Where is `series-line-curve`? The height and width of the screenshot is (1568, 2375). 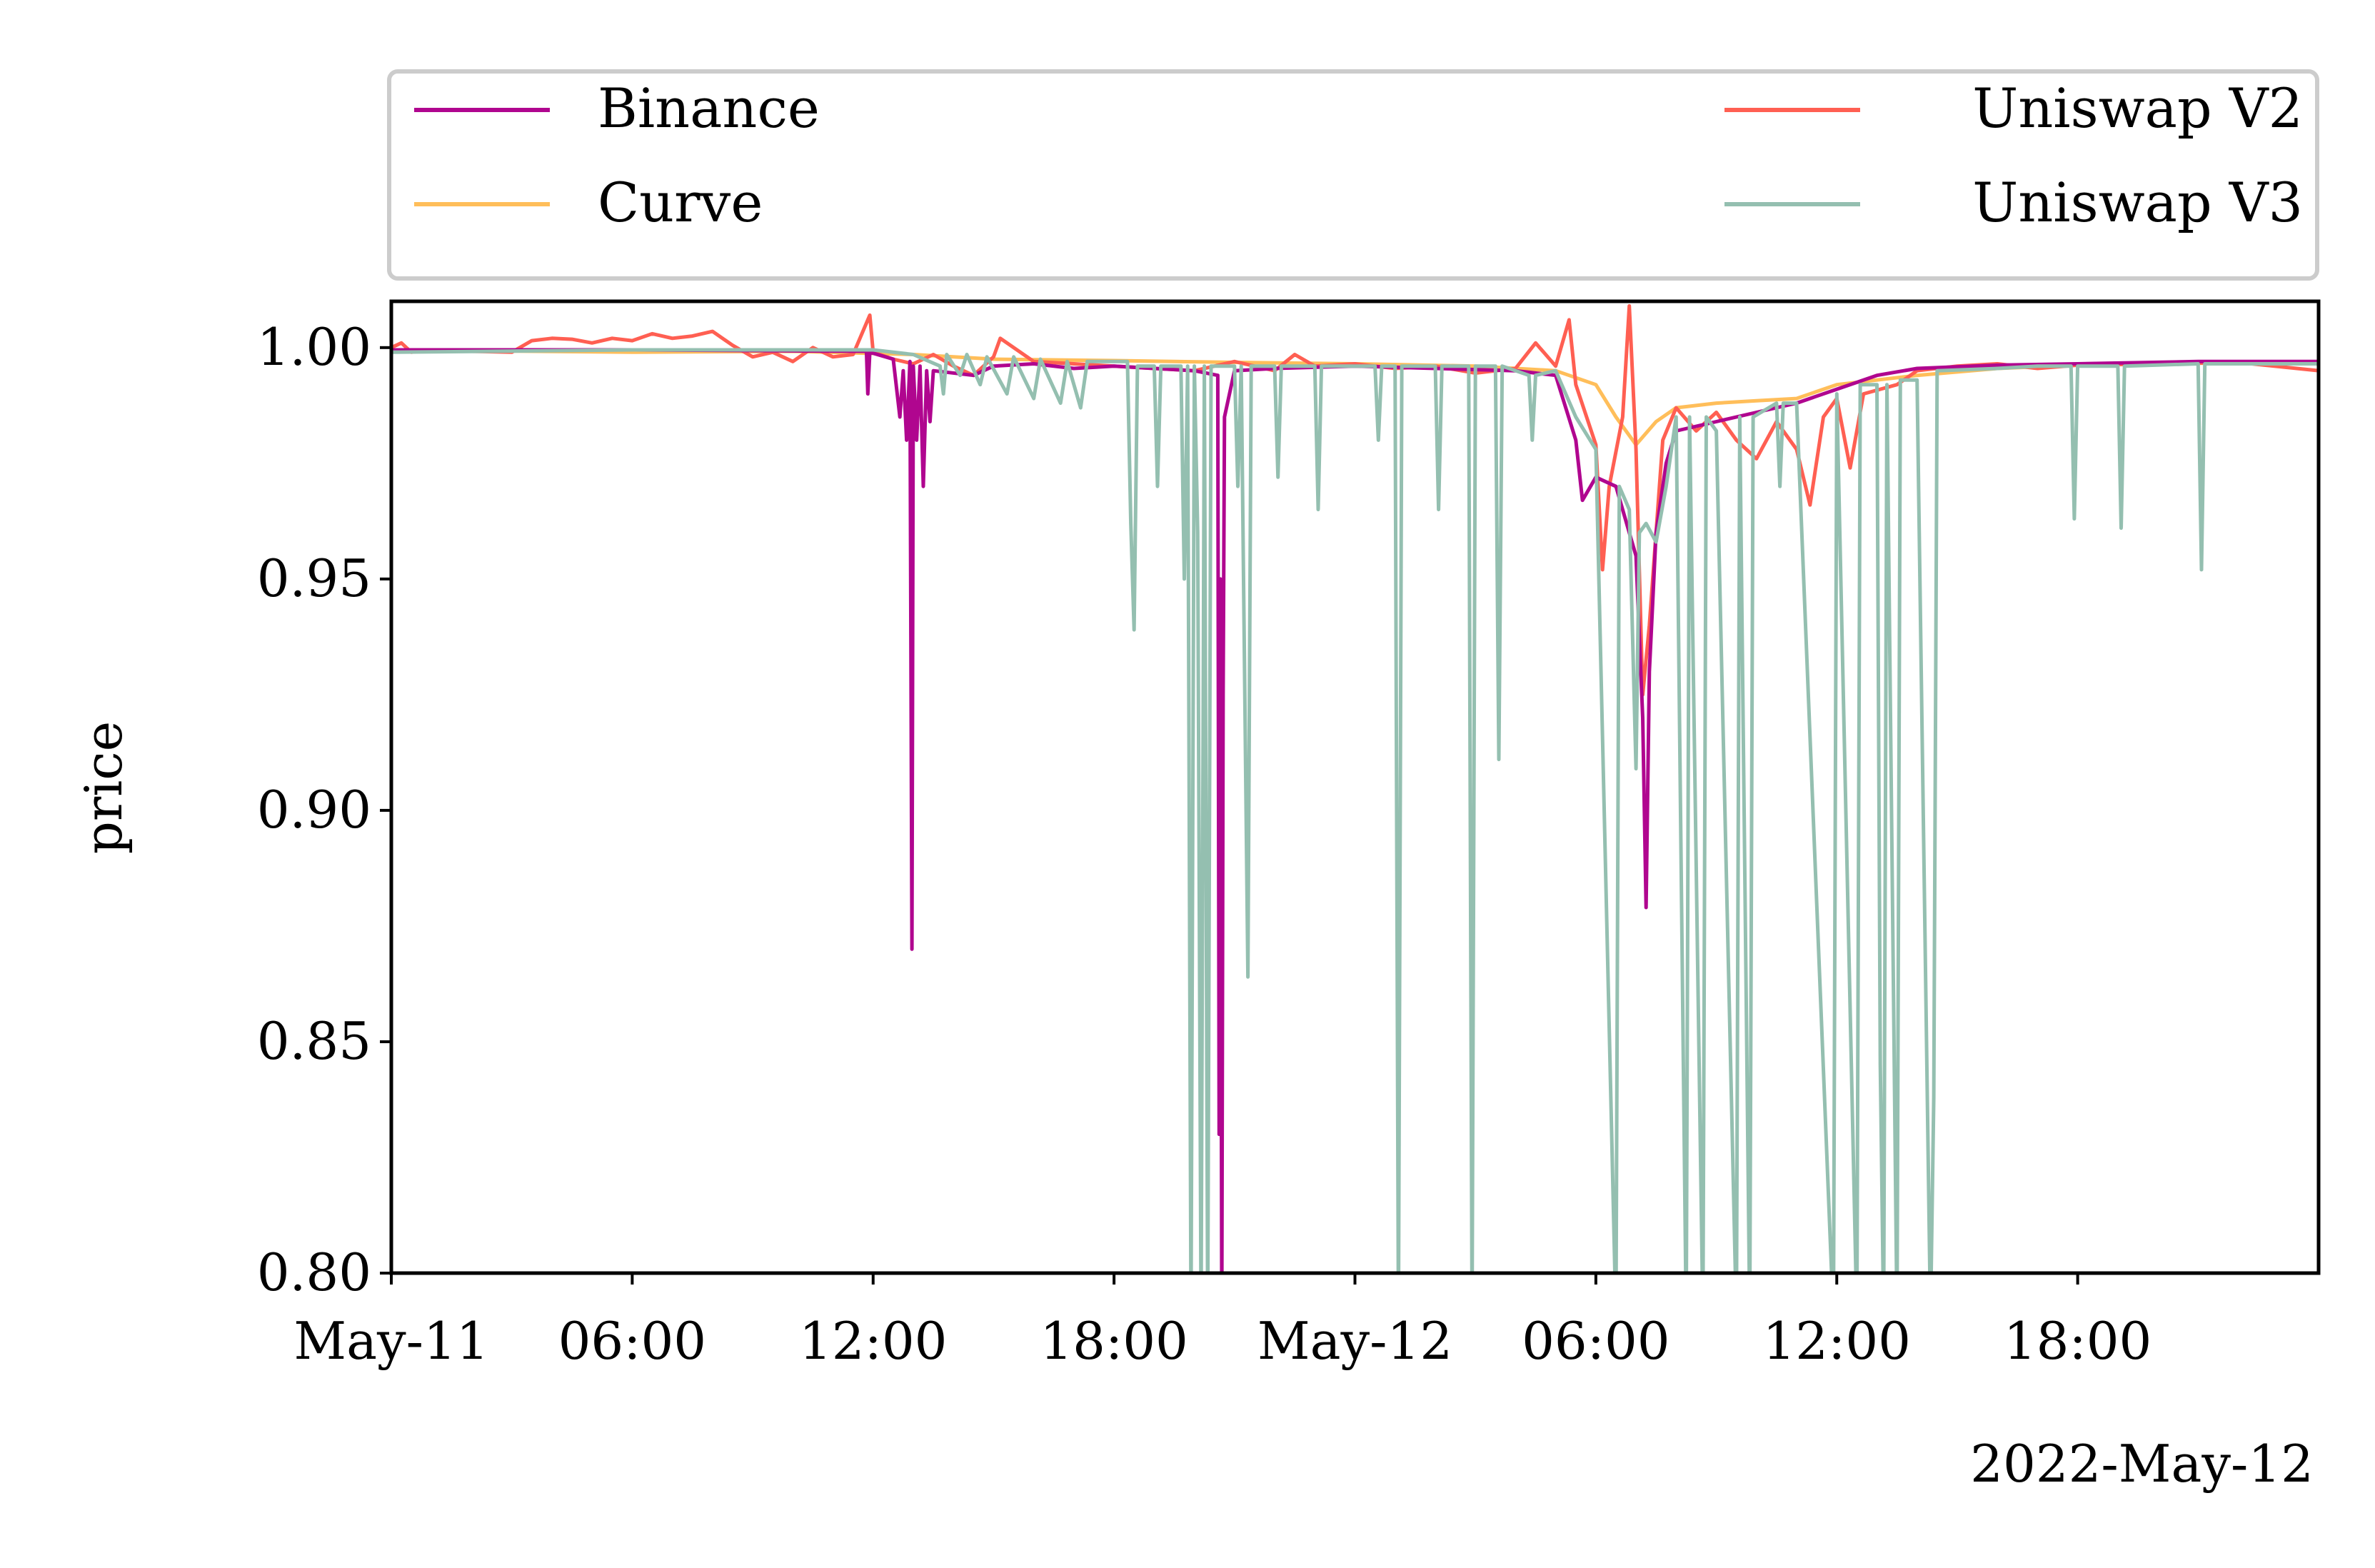
series-line-curve is located at coordinates (1355, 397).